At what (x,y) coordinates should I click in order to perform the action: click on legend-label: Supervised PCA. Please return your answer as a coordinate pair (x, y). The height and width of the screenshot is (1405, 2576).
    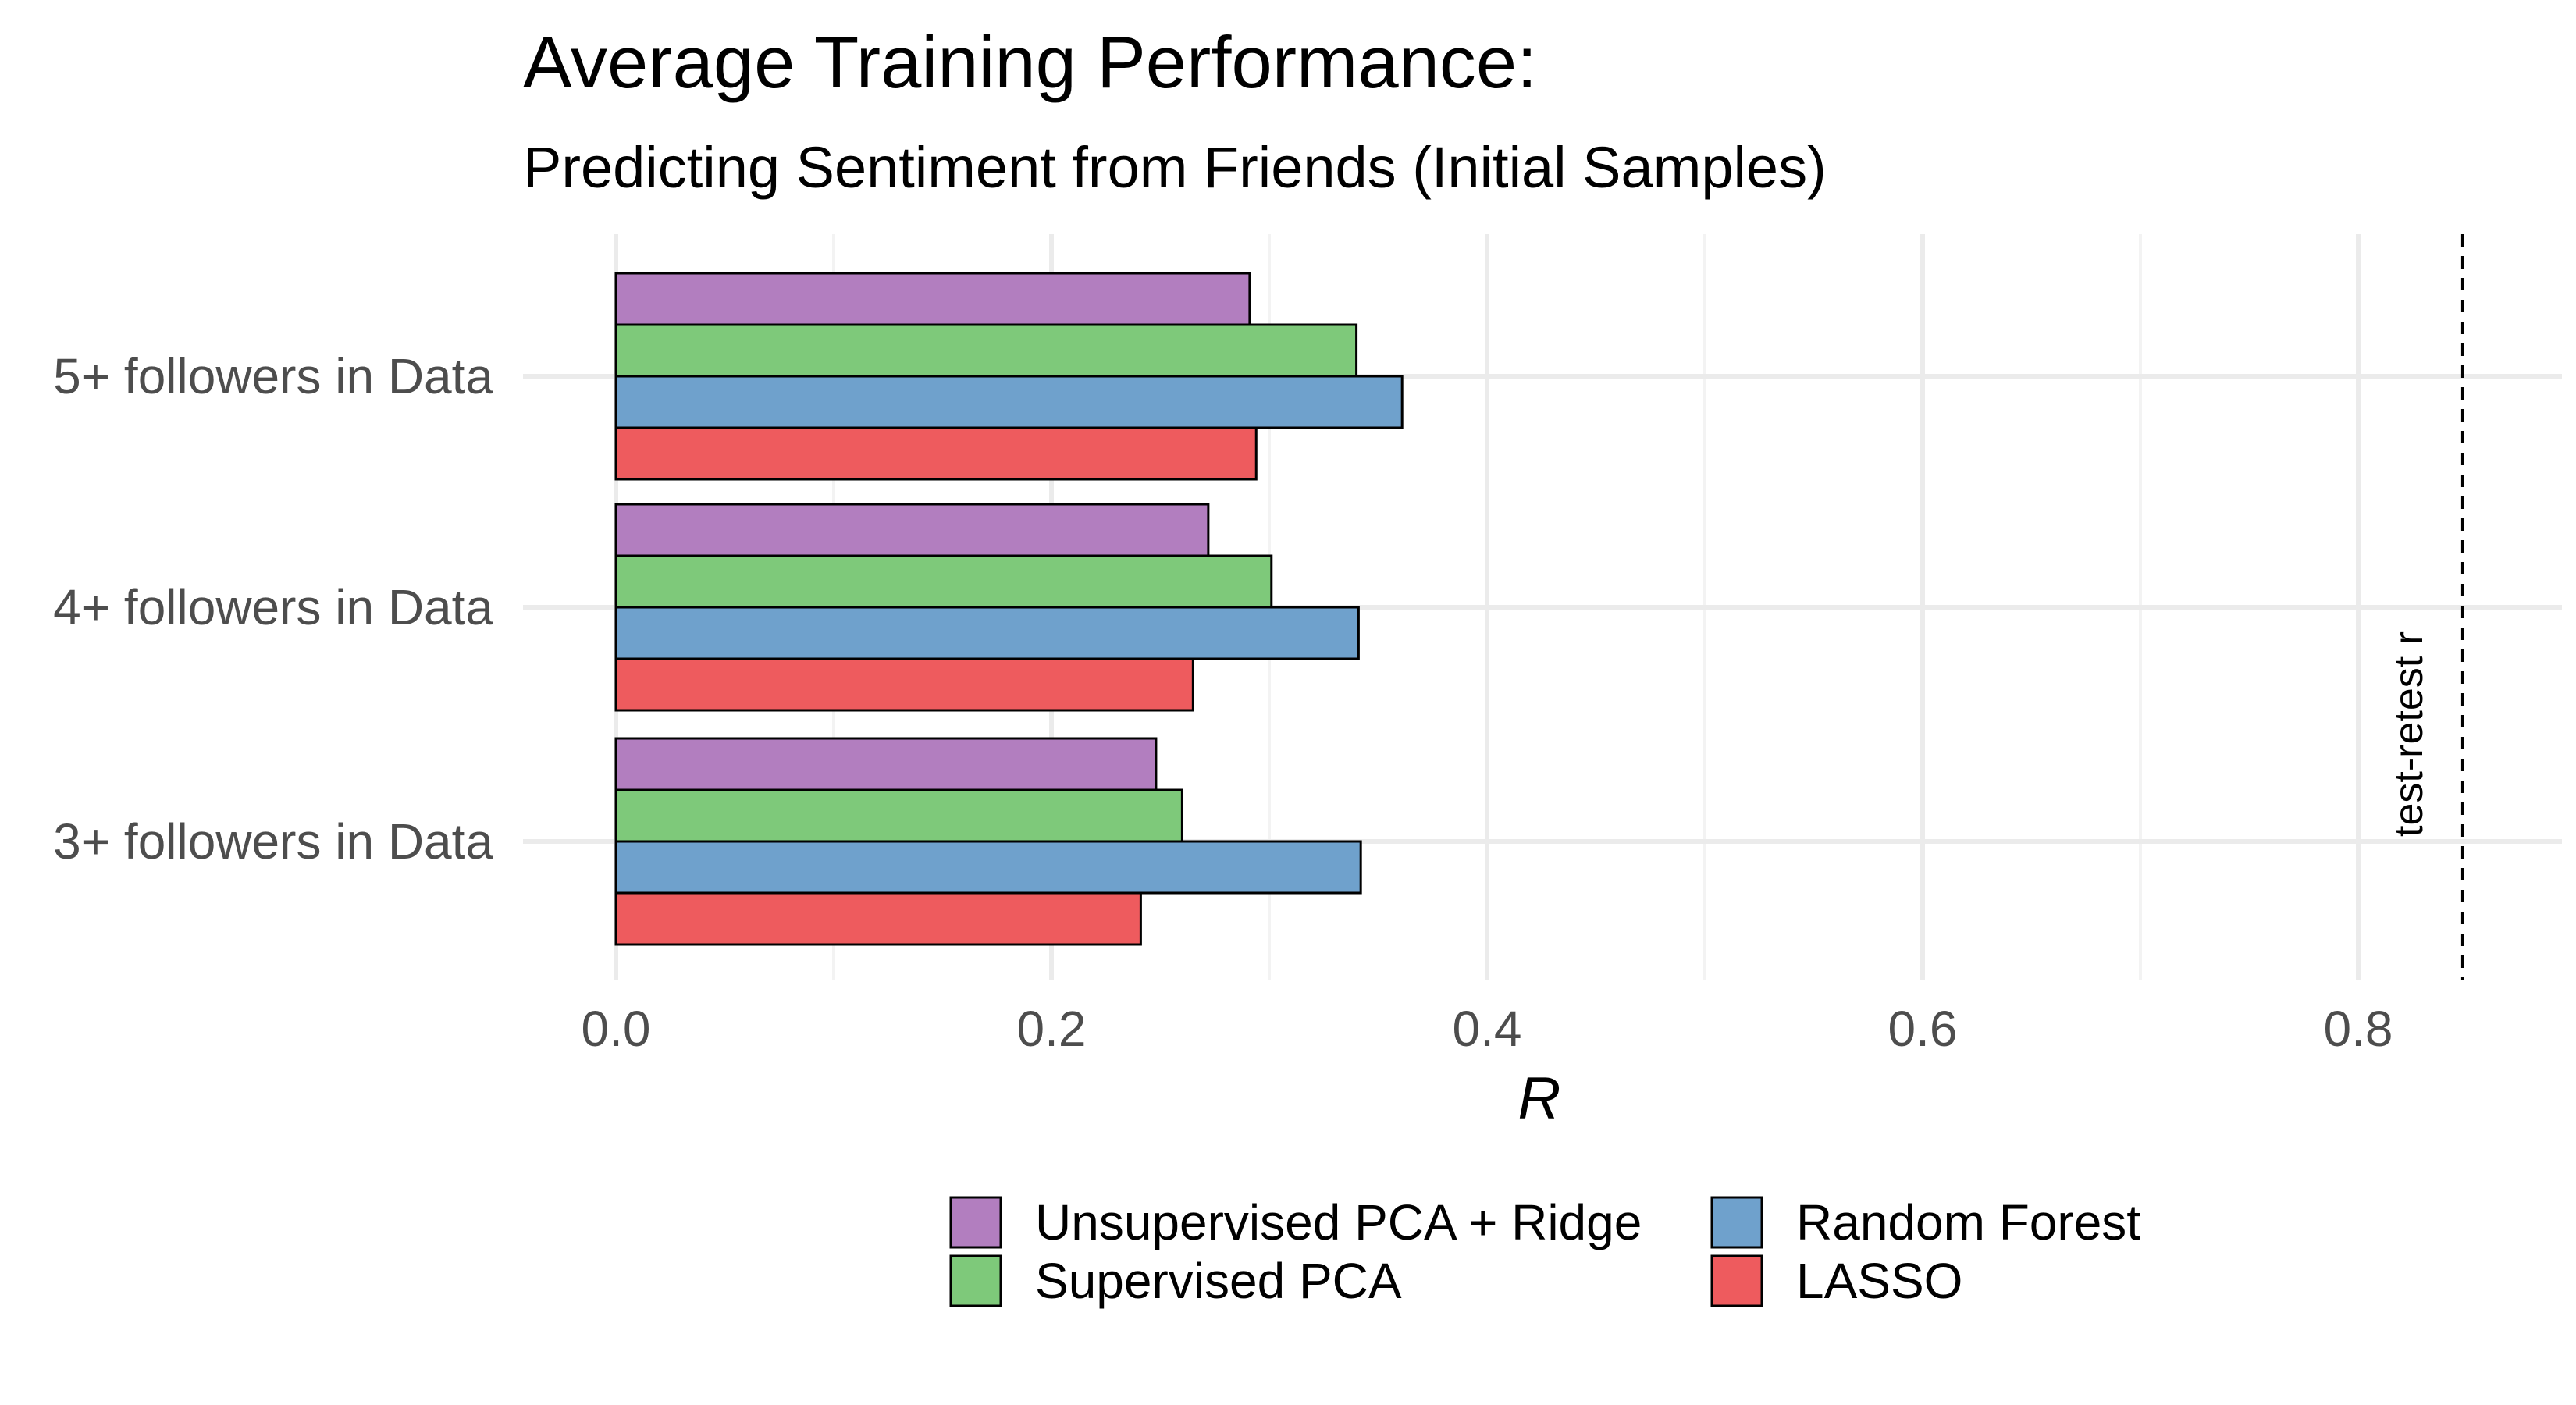
    Looking at the image, I should click on (1218, 1281).